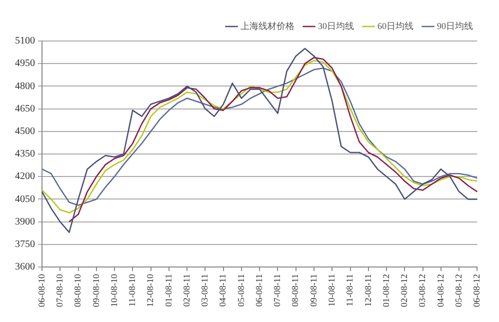  Describe the element at coordinates (95, 291) in the screenshot. I see `x-tick-label: 09-08-10` at that location.